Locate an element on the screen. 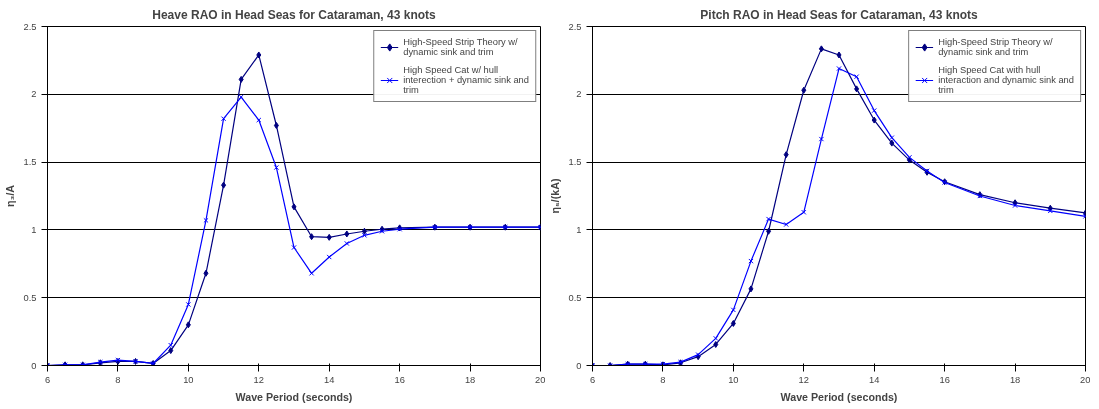 Image resolution: width=1099 pixels, height=409 pixels. y-axis-title: η₃/A is located at coordinates (9, 196).